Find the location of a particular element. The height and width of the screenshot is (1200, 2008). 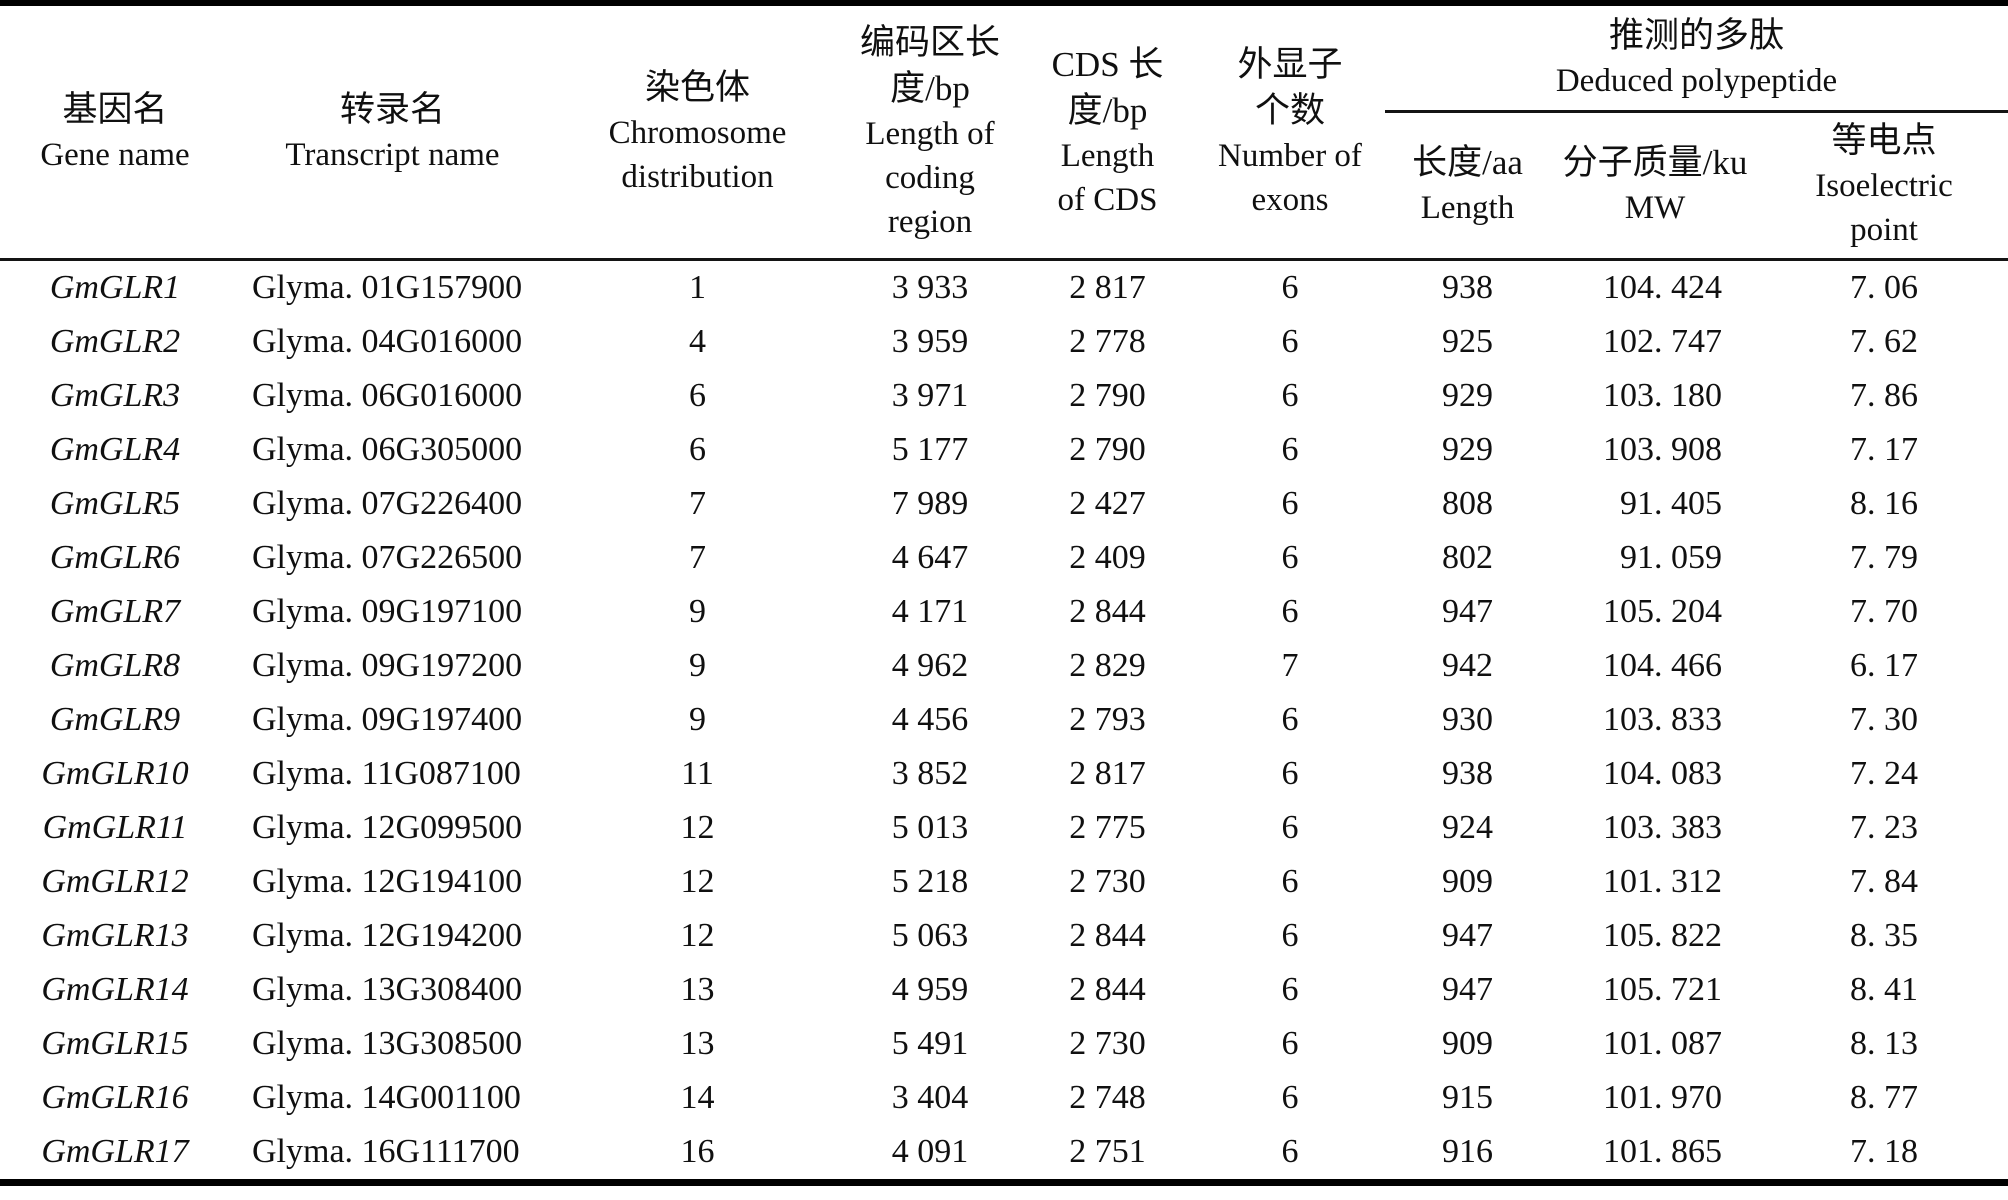

col-header-aa-length: 长度/aa Length is located at coordinates (1467, 185).